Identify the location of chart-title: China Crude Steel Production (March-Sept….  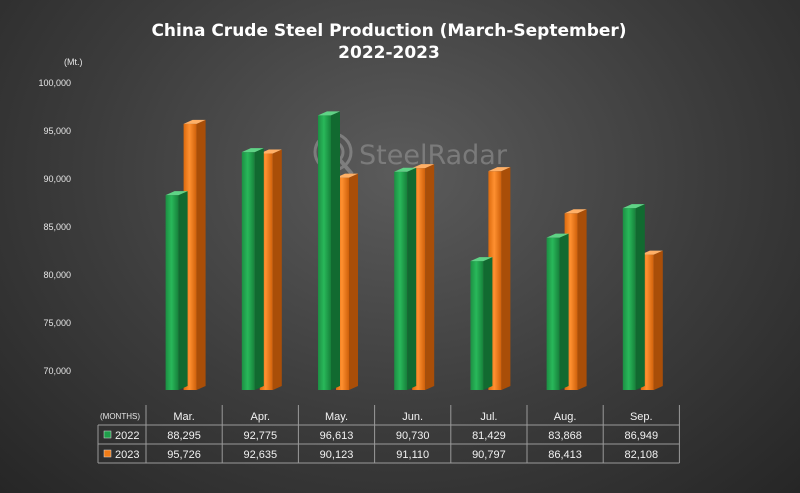
(388, 31).